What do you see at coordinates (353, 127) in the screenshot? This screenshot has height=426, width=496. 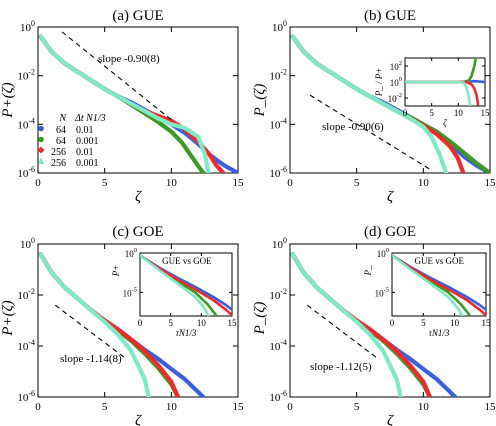 I see `slope-annotation: slope -0.90(6)` at bounding box center [353, 127].